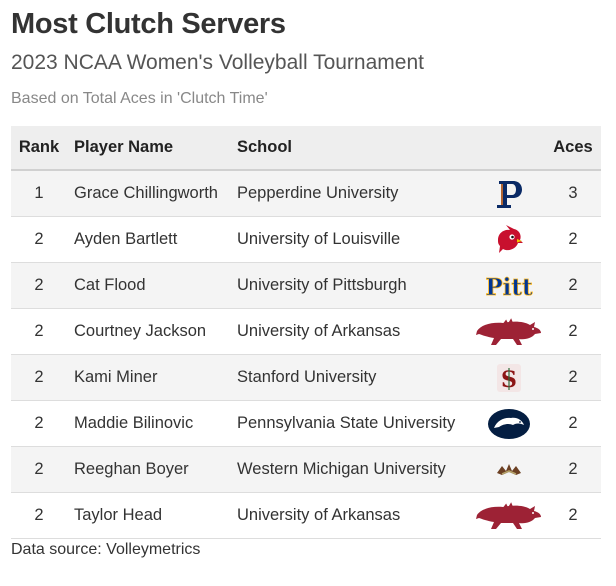  What do you see at coordinates (355, 285) in the screenshot?
I see `school-cell: University of Pittsburgh` at bounding box center [355, 285].